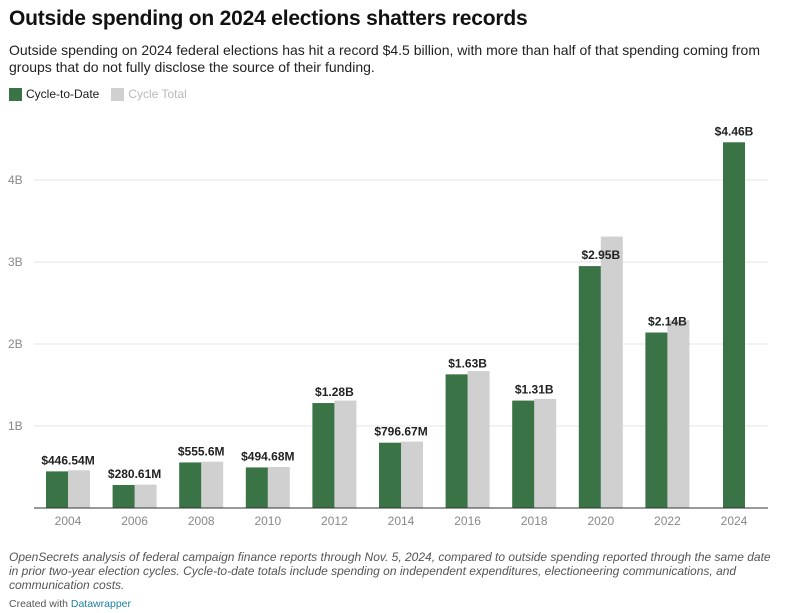 This screenshot has width=785, height=613. What do you see at coordinates (667, 322) in the screenshot?
I see `data-label: $2.14B` at bounding box center [667, 322].